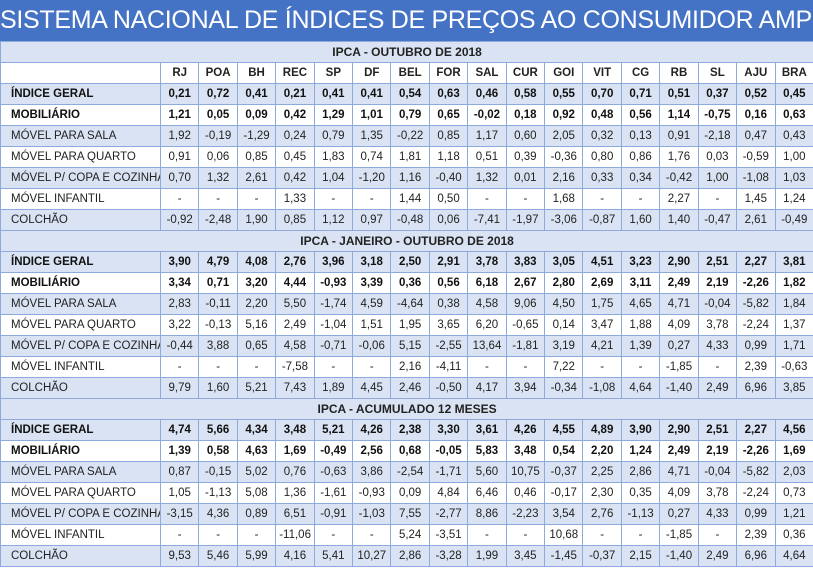 This screenshot has height=568, width=813. What do you see at coordinates (564, 430) in the screenshot?
I see `table-cell: 4,55` at bounding box center [564, 430].